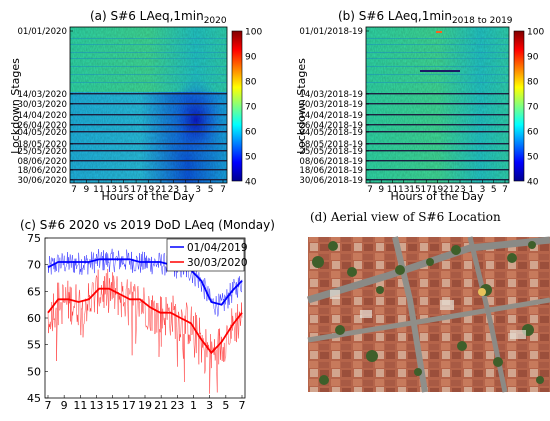 The image size is (550, 421). I want to click on panel-d-caption: (d) Aerial view of S#6 Location, so click(405, 217).